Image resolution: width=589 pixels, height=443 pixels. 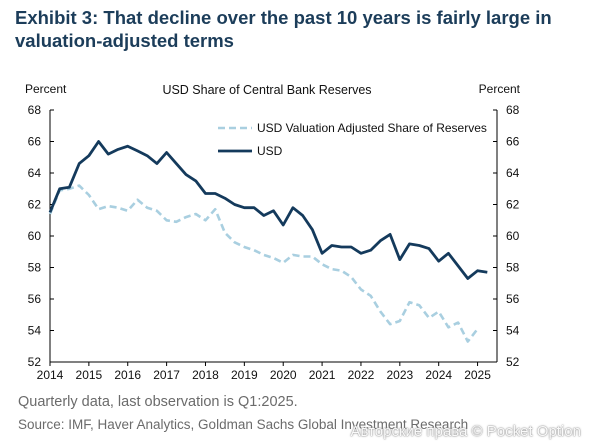 I want to click on x-tick-label: 2019, so click(x=244, y=375).